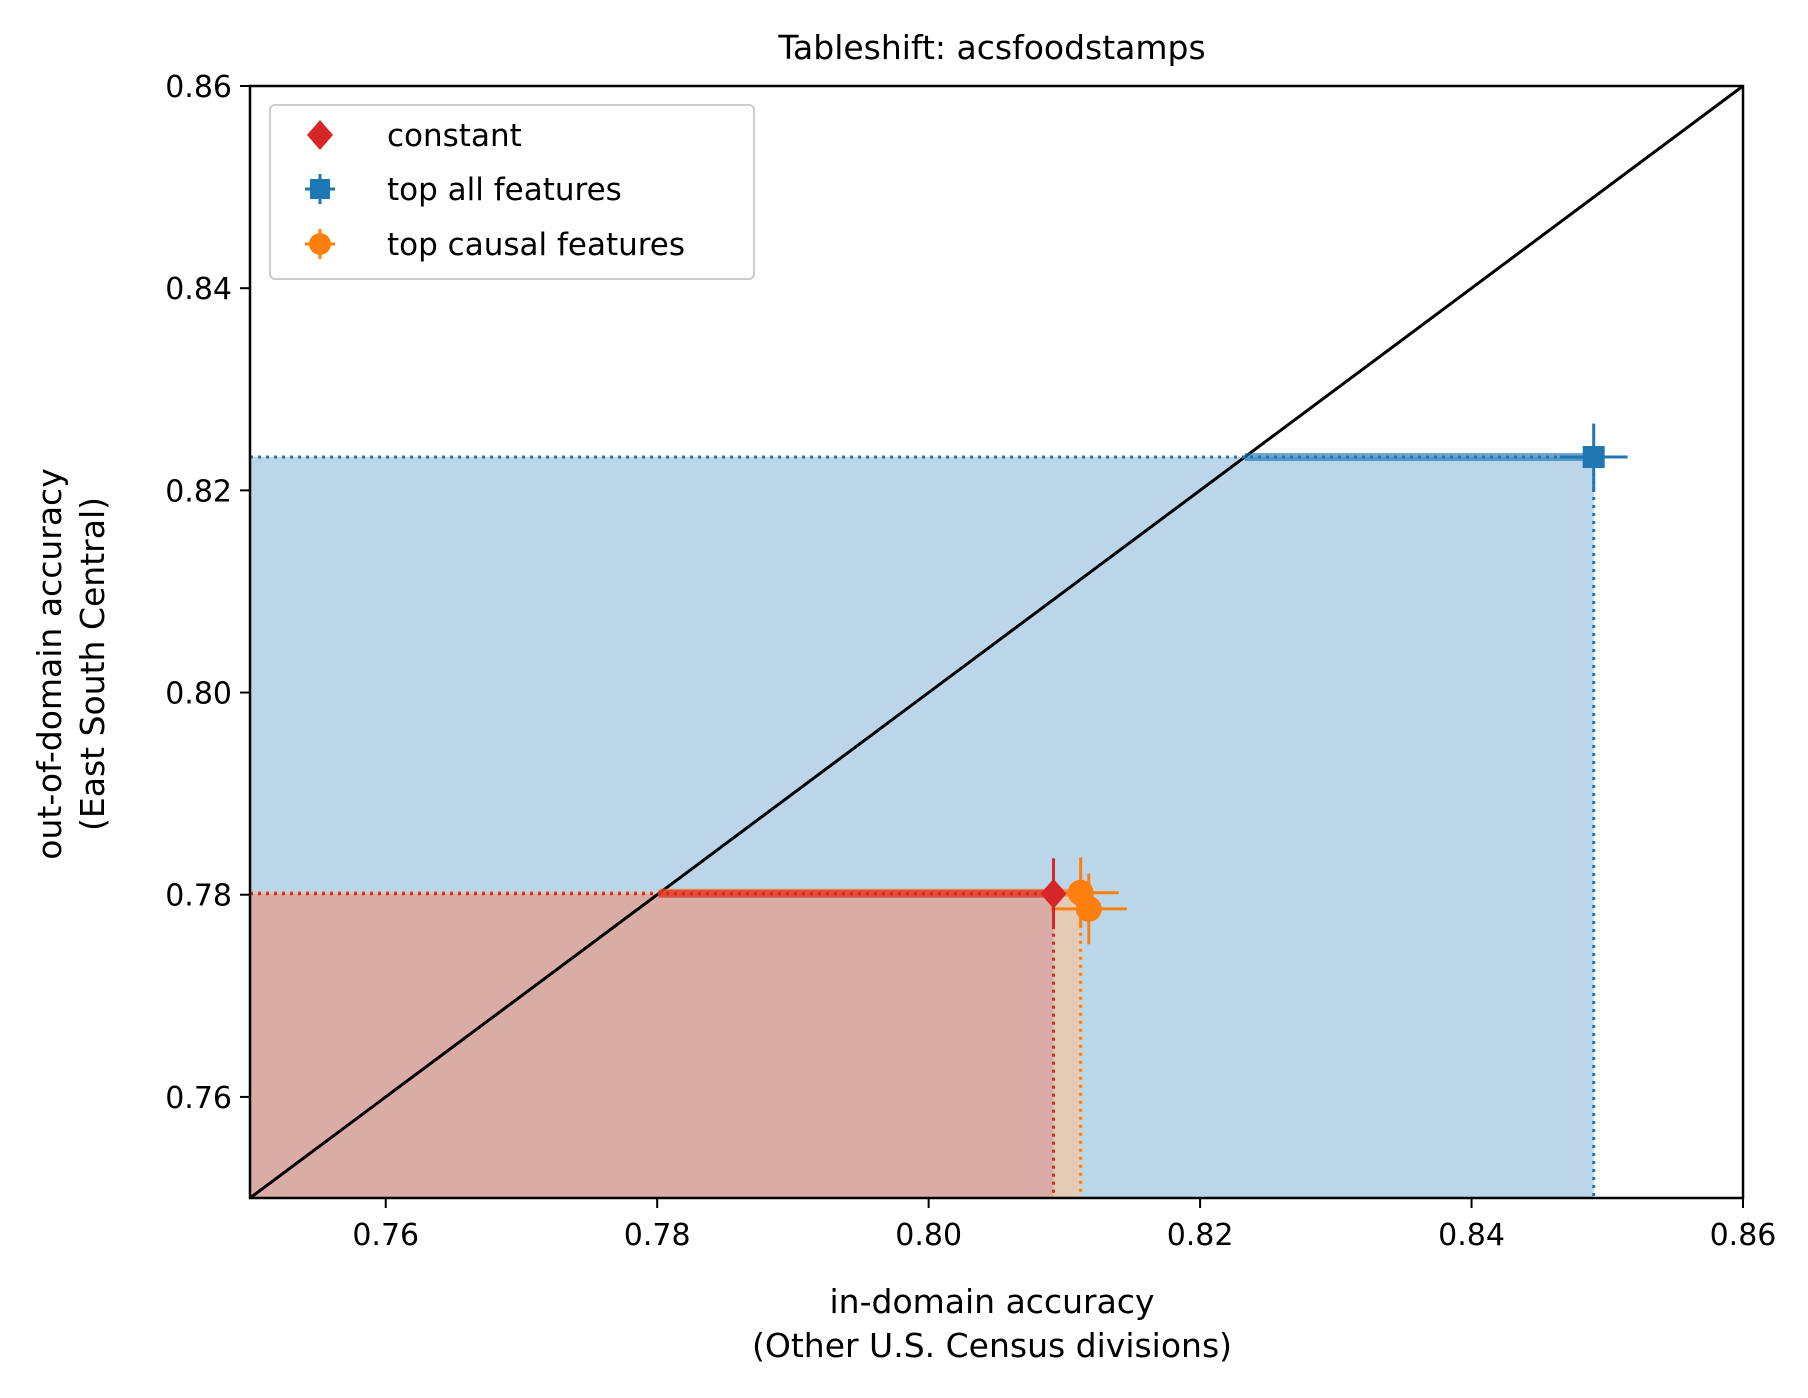 The image size is (1808, 1398). Describe the element at coordinates (49, 663) in the screenshot. I see `y-axis-title-line1: out-of-domain accuracy` at that location.